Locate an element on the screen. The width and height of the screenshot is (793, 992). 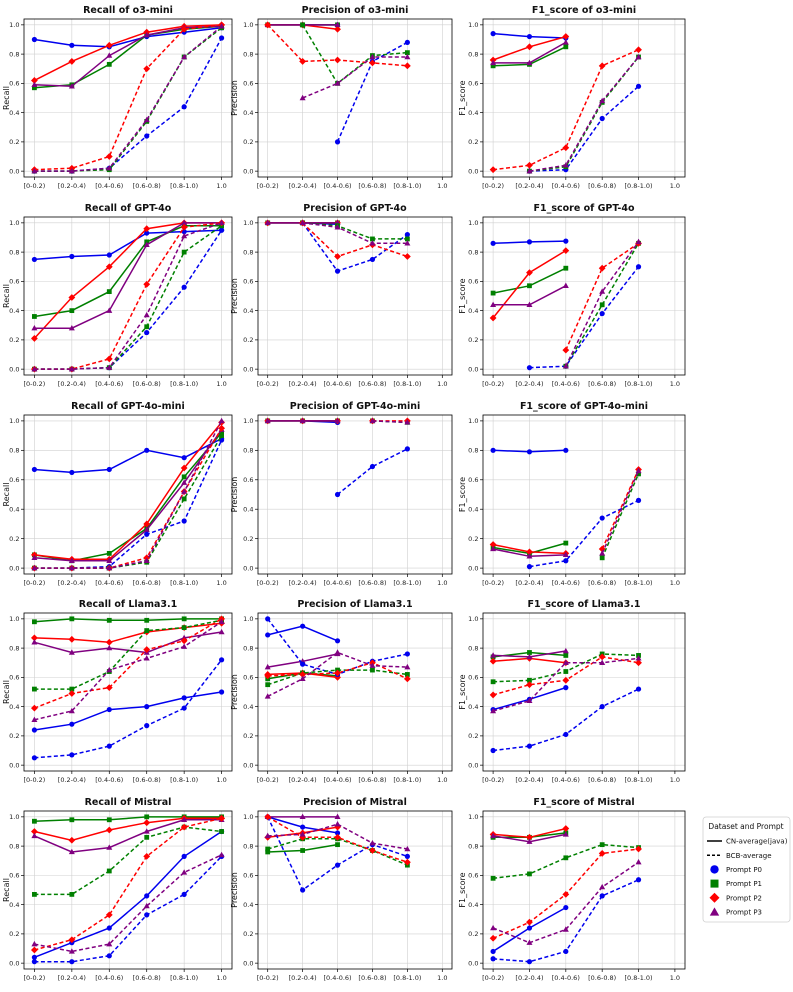
y-tick-label: 0.8 is located at coordinates (473, 648).